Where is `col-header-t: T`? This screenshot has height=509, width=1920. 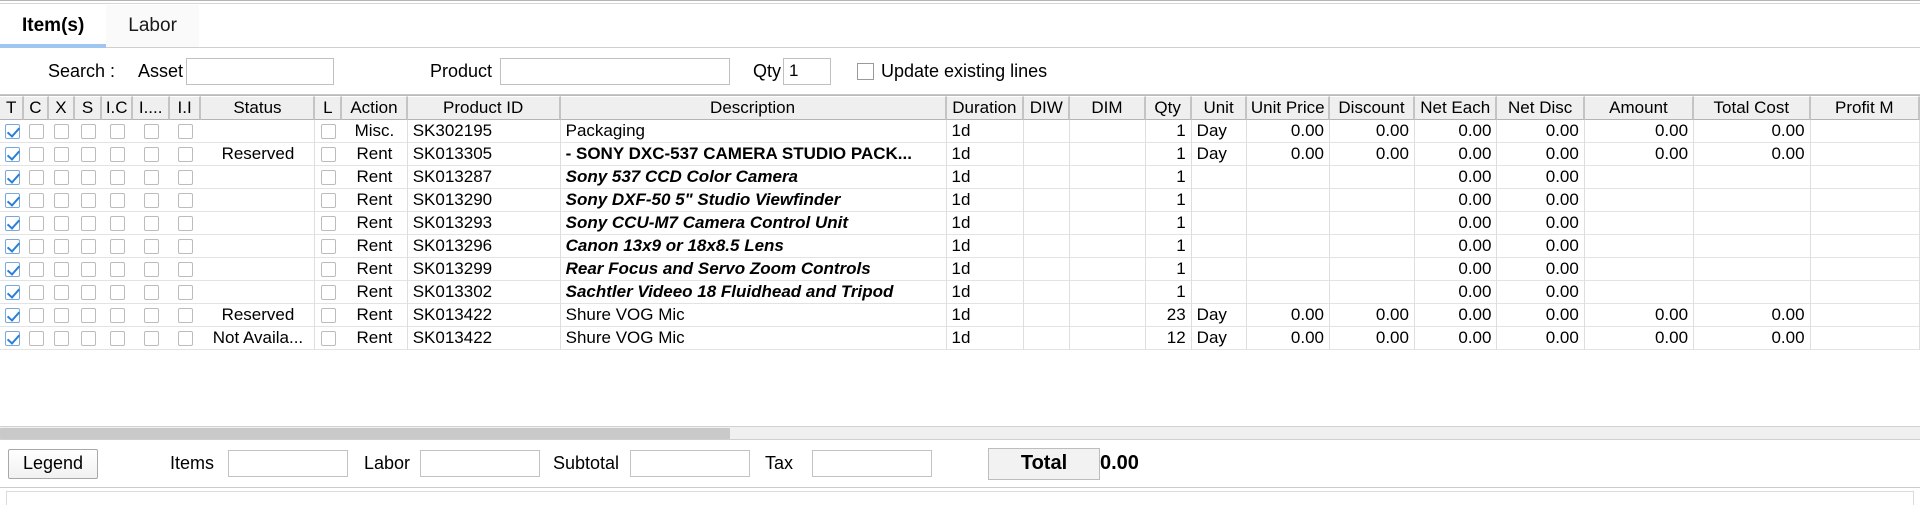
col-header-t: T is located at coordinates (12, 108).